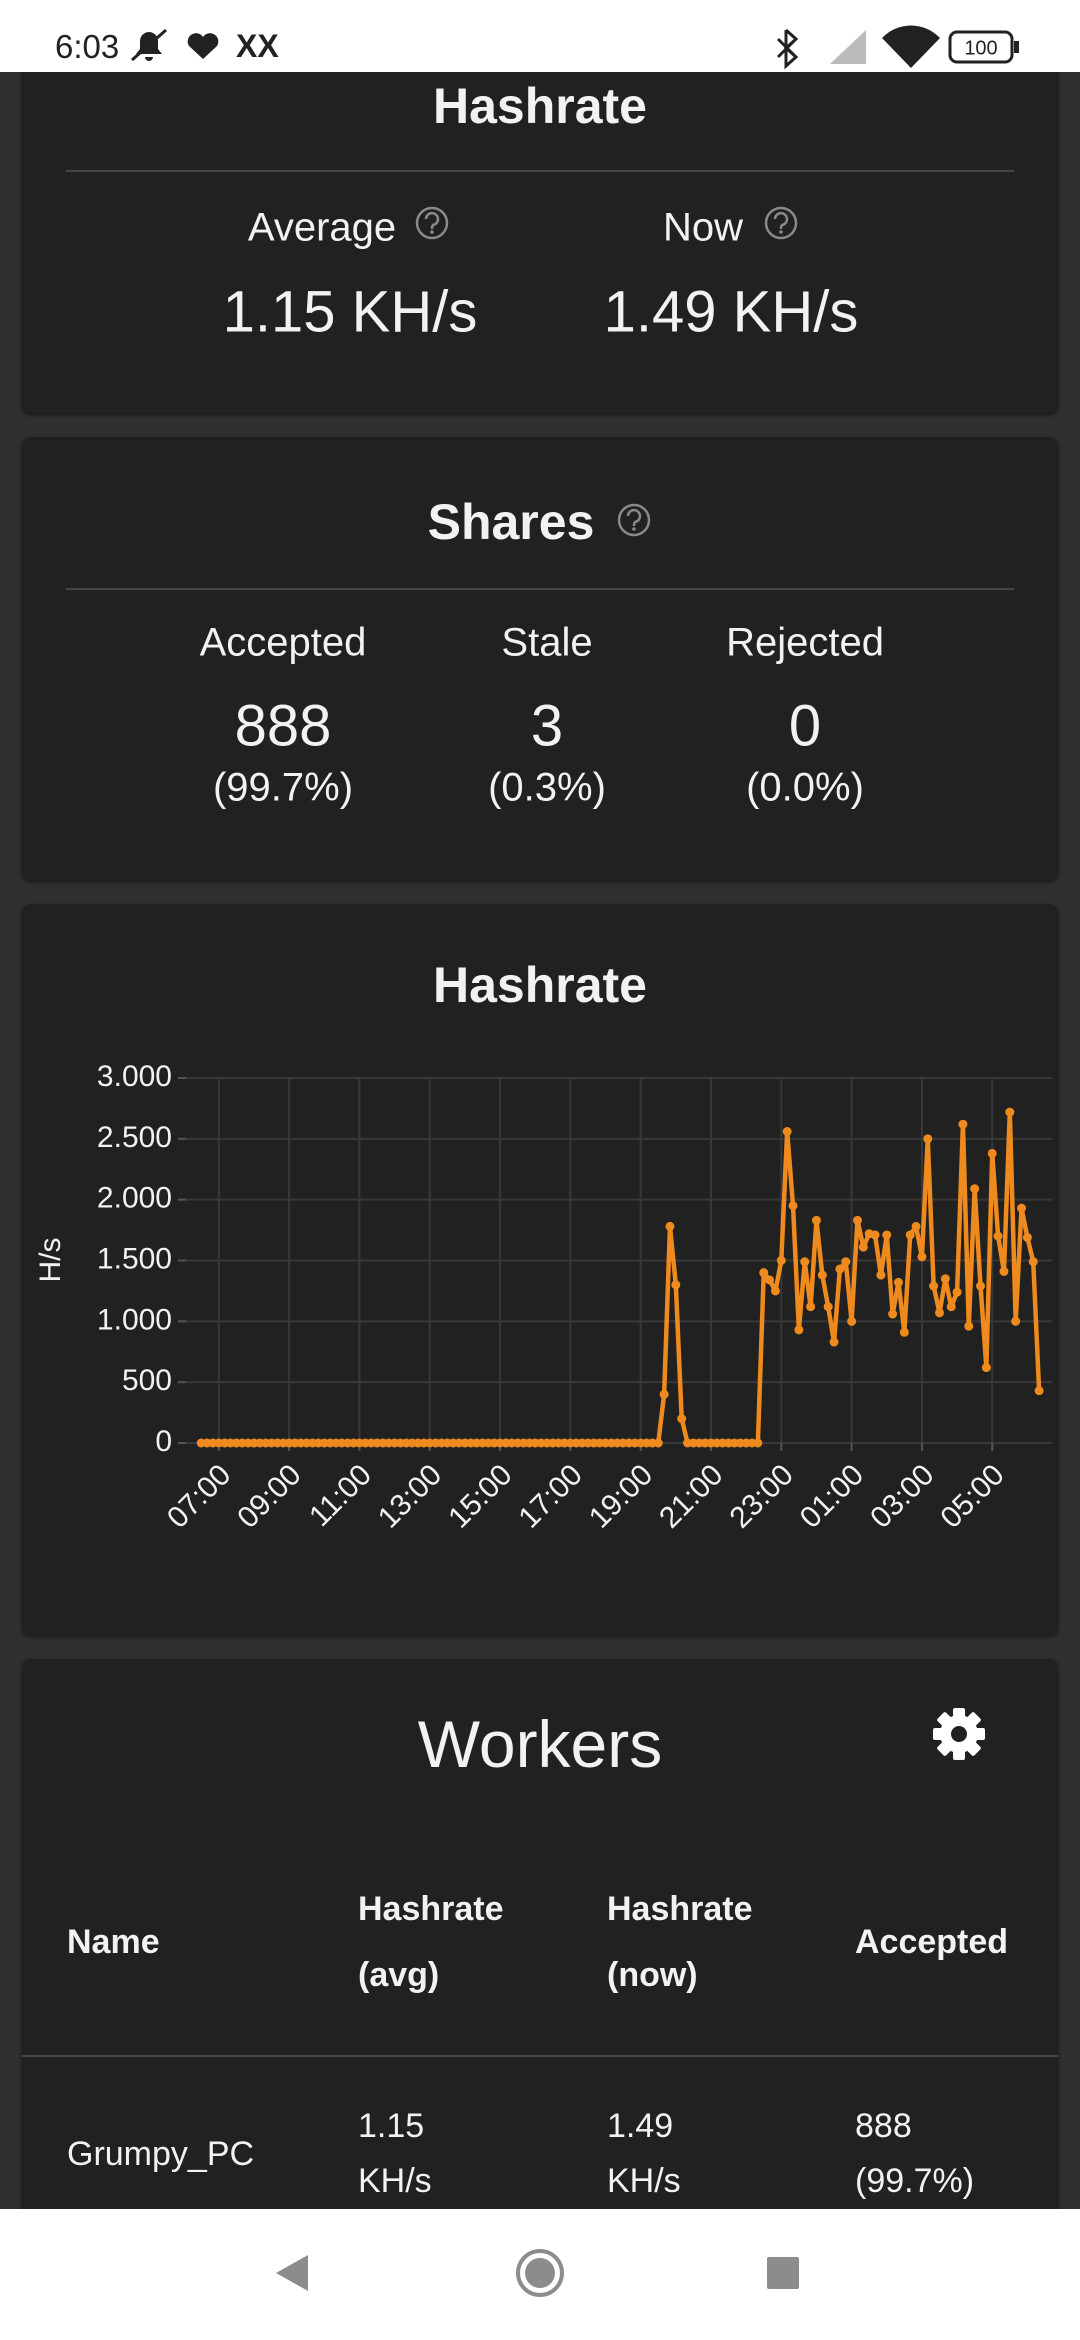 The image size is (1080, 2340). I want to click on share-count: 888, so click(283, 726).